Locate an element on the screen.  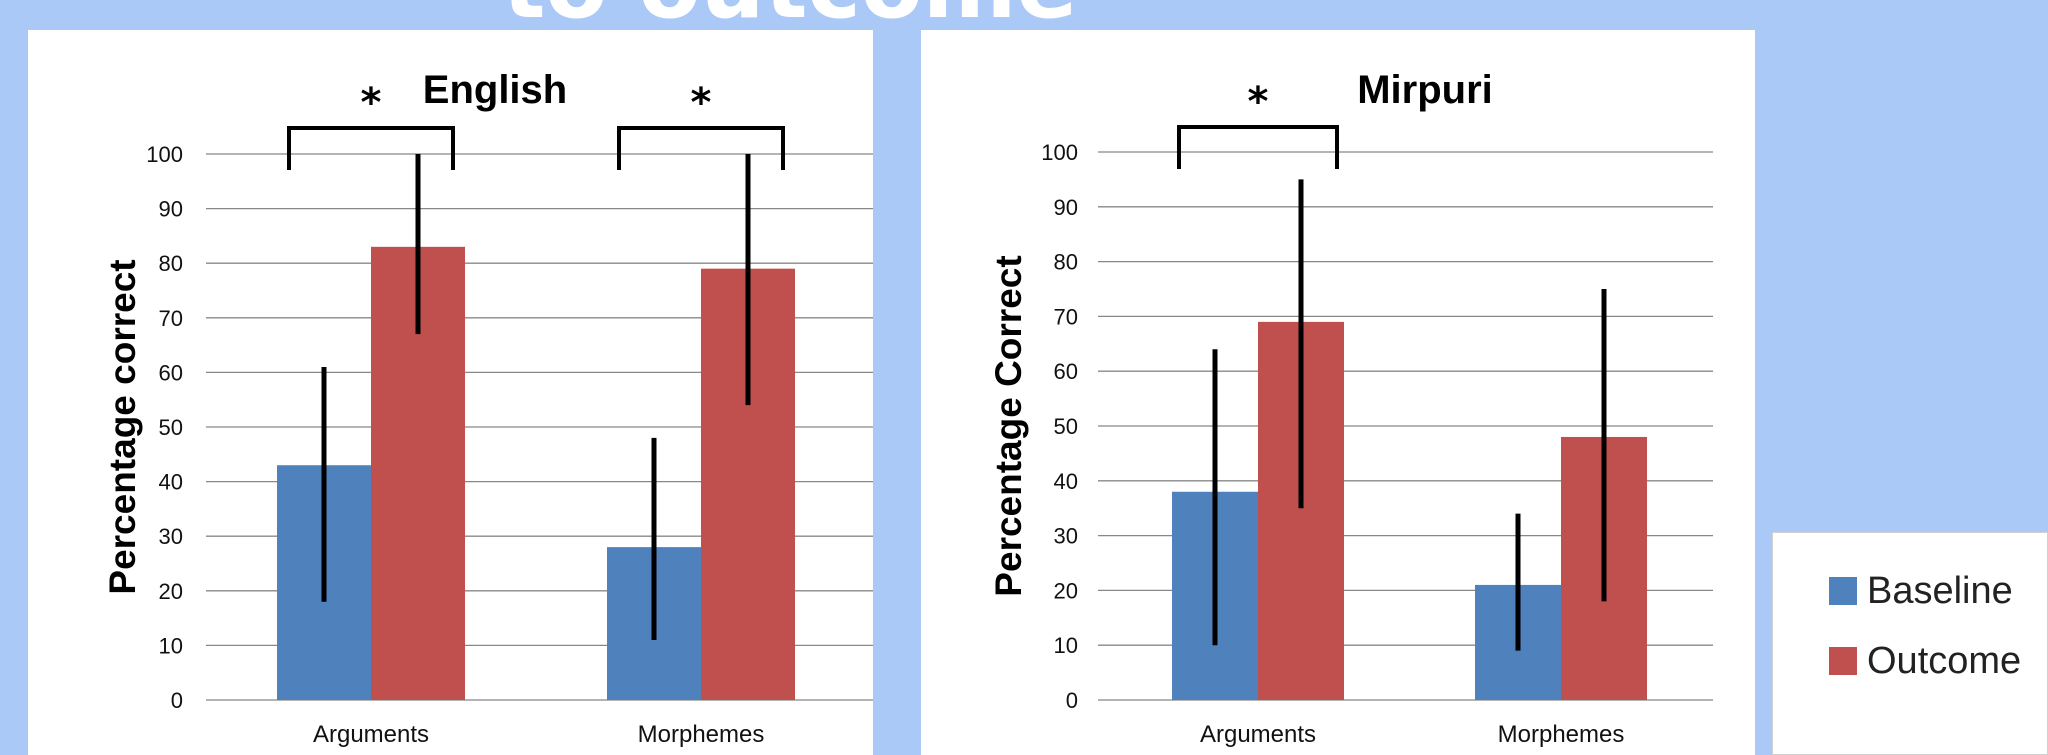
legend-label-outcome: Outcome is located at coordinates (1944, 660).